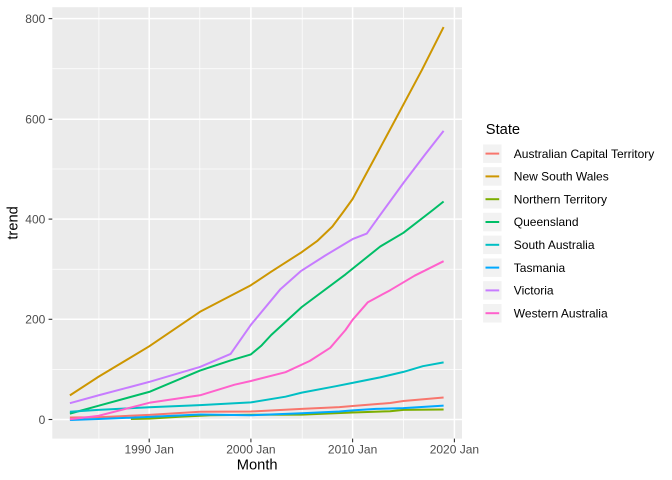 The width and height of the screenshot is (672, 480). I want to click on svg-text: 2000 Jan, so click(250, 450).